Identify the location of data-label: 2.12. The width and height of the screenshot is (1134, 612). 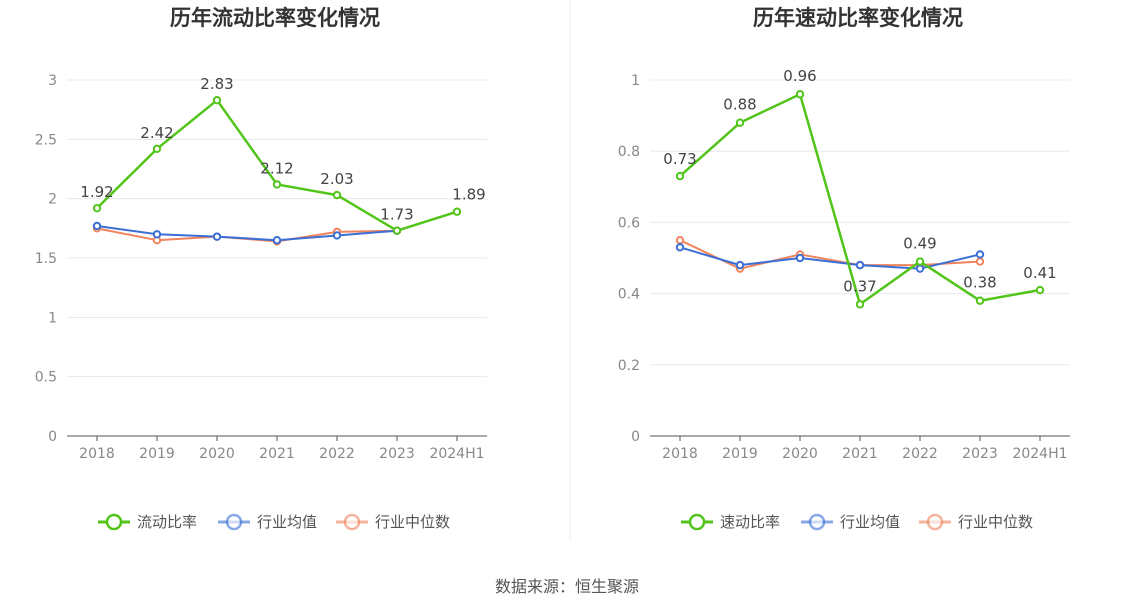
(276, 168).